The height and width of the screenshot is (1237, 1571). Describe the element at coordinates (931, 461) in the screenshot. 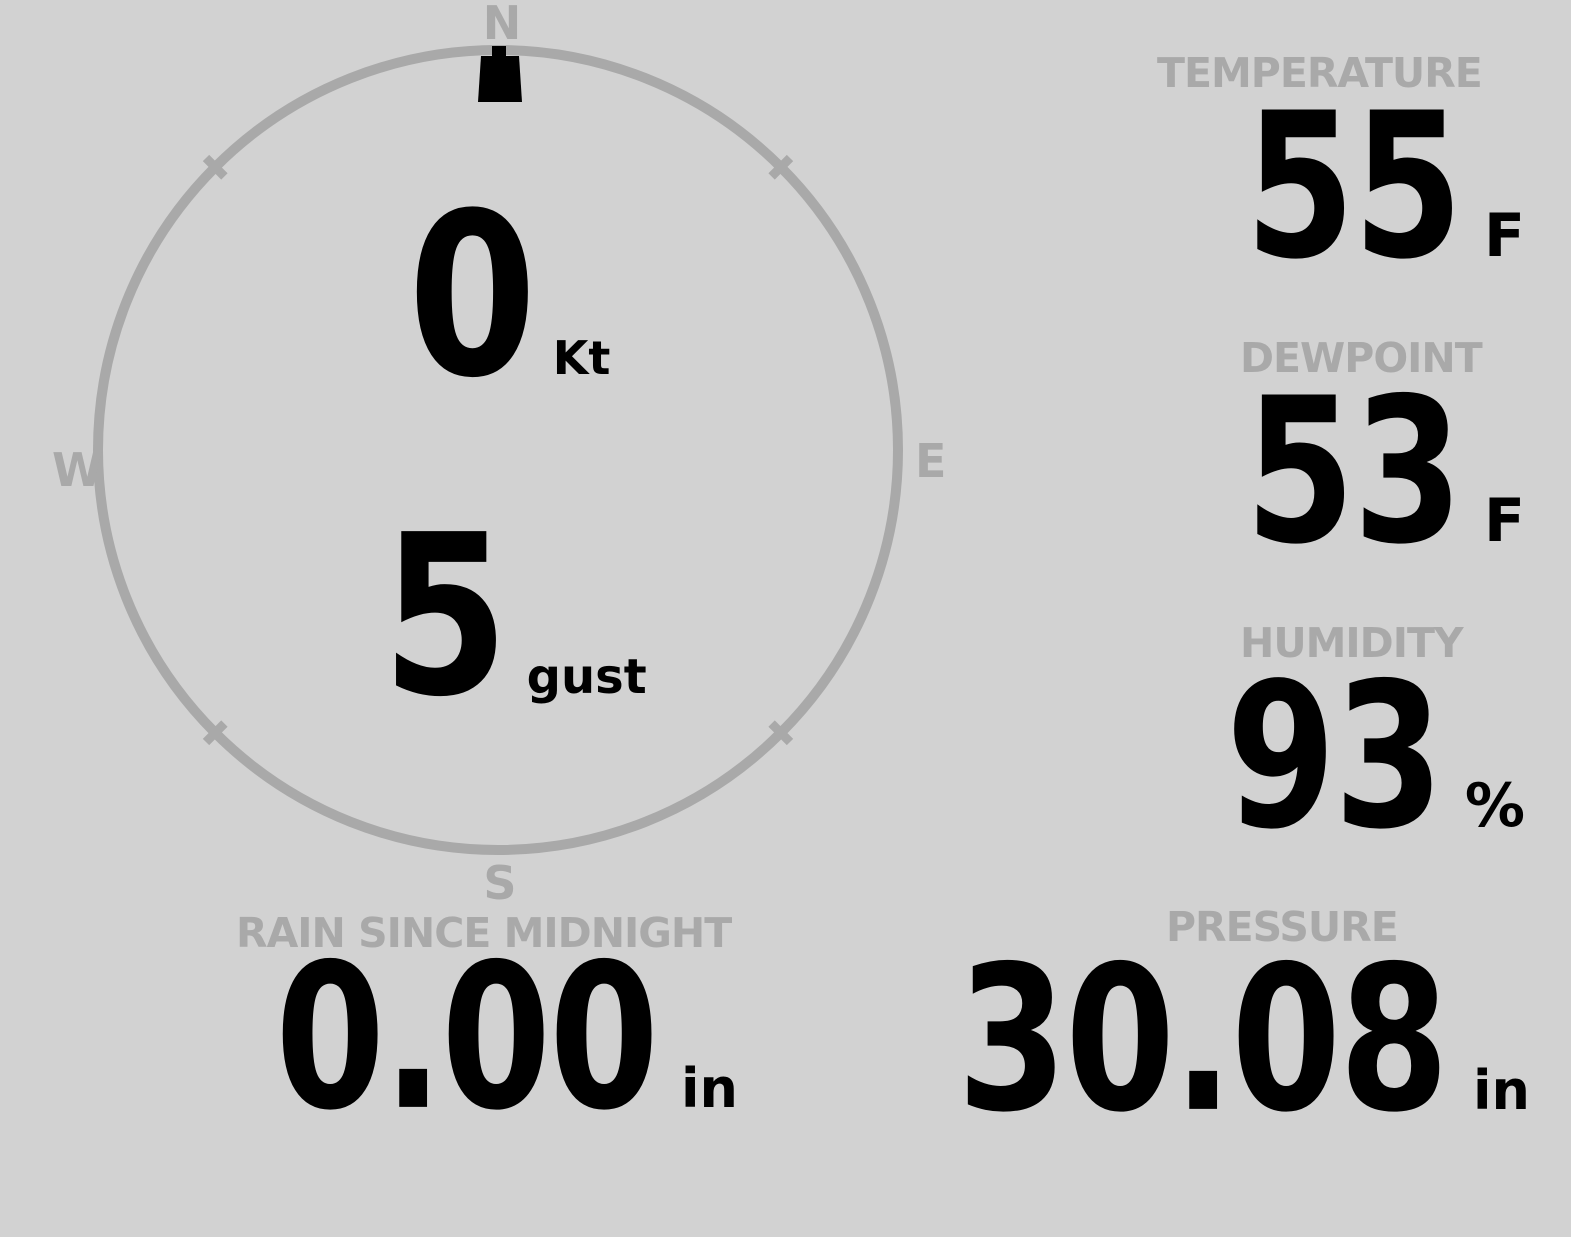

I see `compass-label-east: E` at that location.